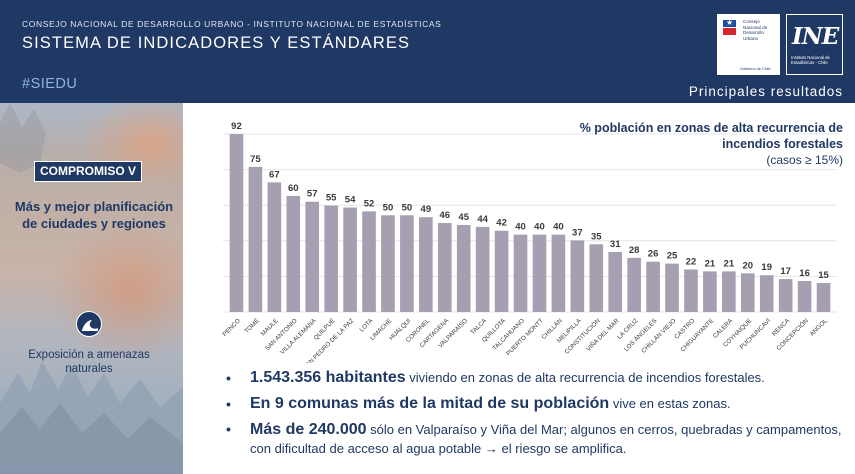 The width and height of the screenshot is (855, 474). I want to click on bar-value-label: 46, so click(444, 215).